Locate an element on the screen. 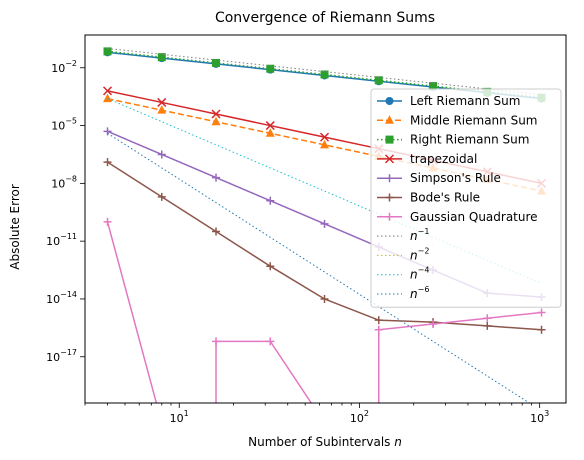  legend-entry: Gaussian Quadrature is located at coordinates (457, 217).